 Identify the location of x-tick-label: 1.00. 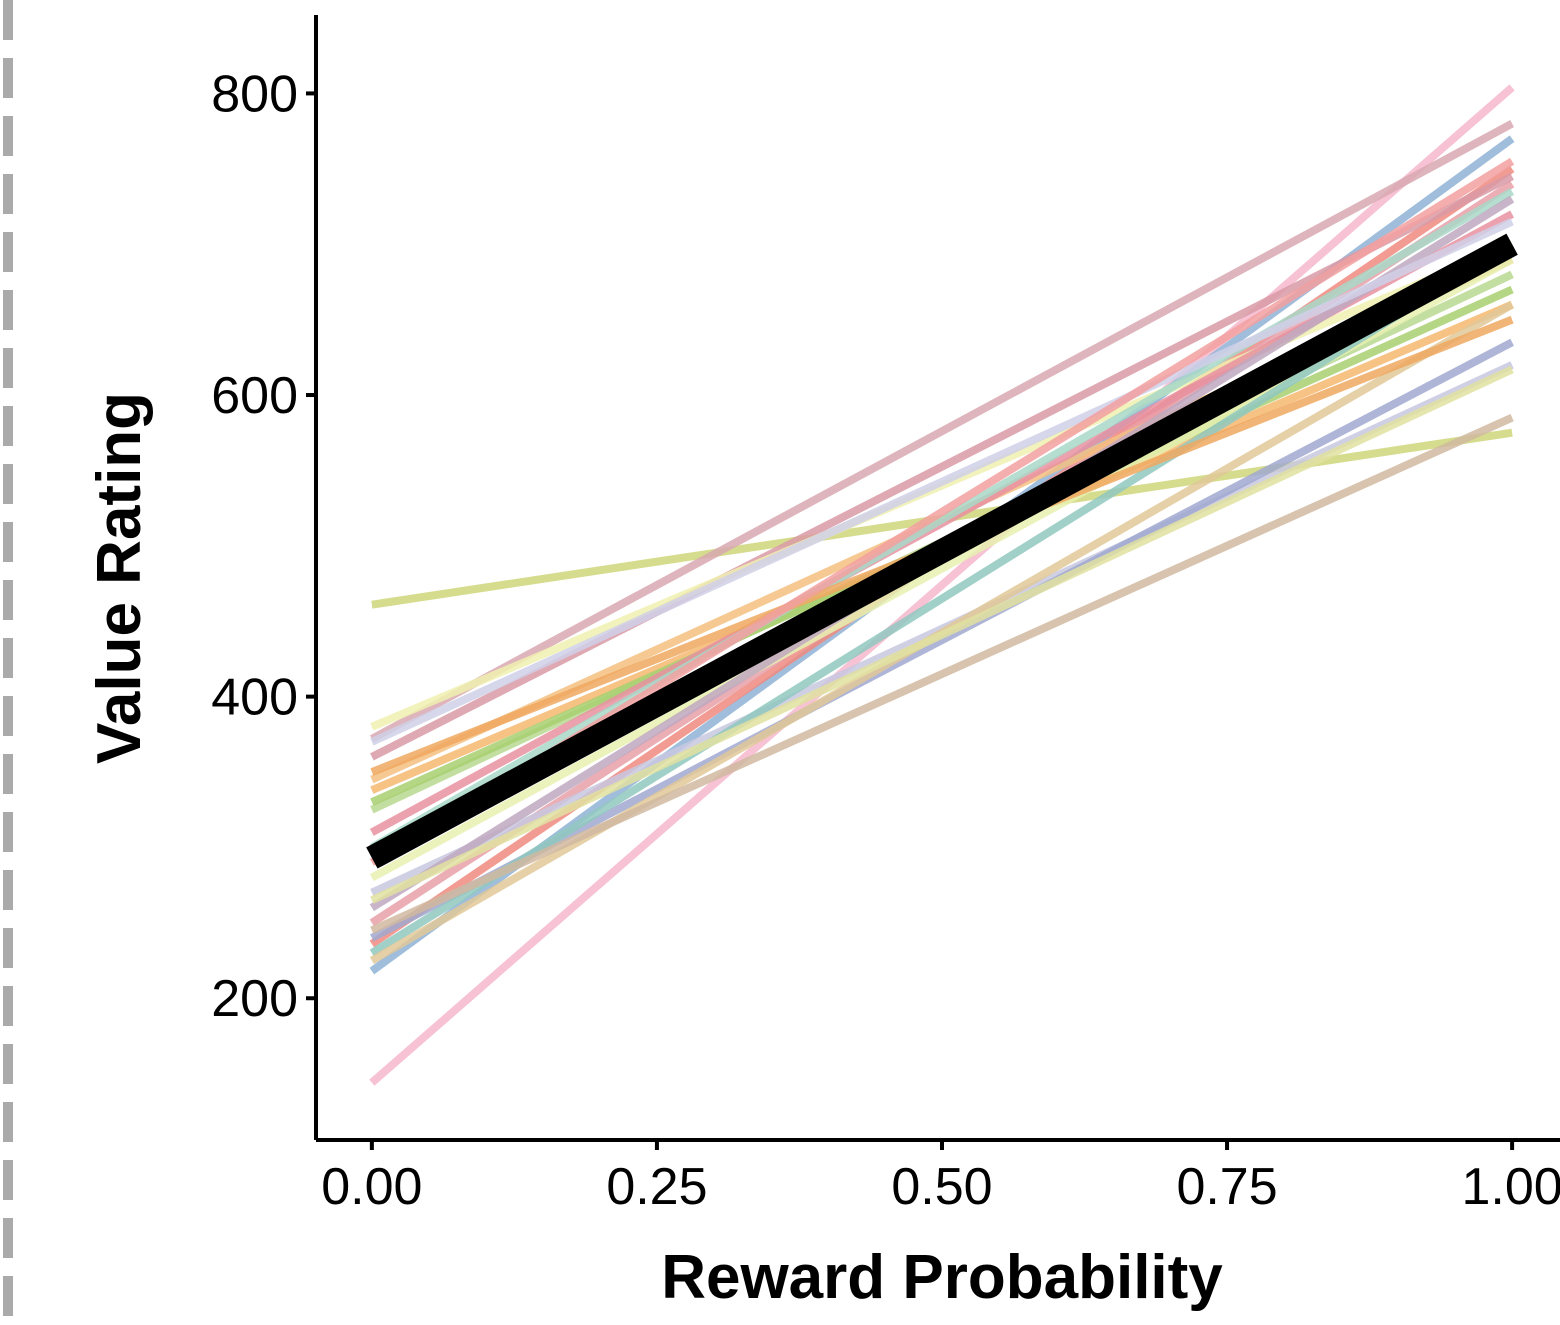
(1511, 1187).